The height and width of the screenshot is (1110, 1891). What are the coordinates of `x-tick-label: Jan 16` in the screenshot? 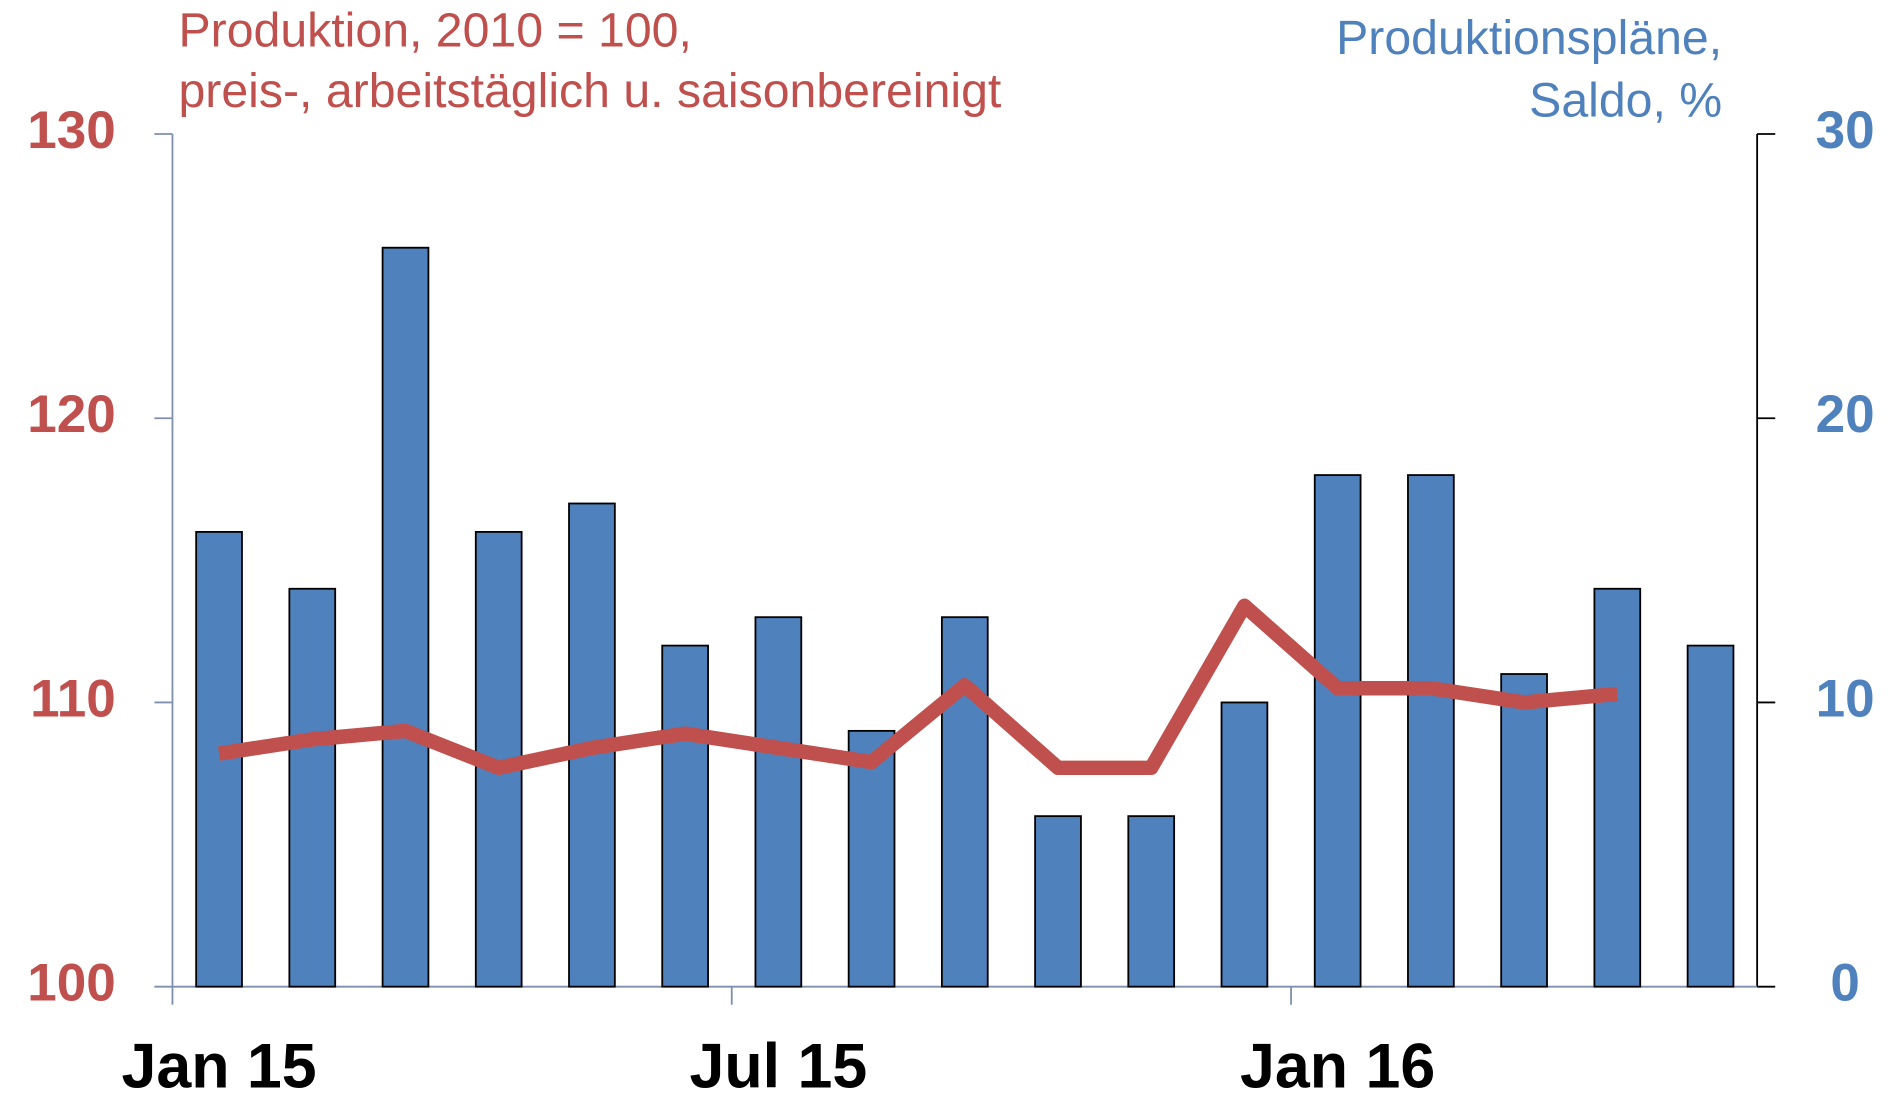 It's located at (1337, 1067).